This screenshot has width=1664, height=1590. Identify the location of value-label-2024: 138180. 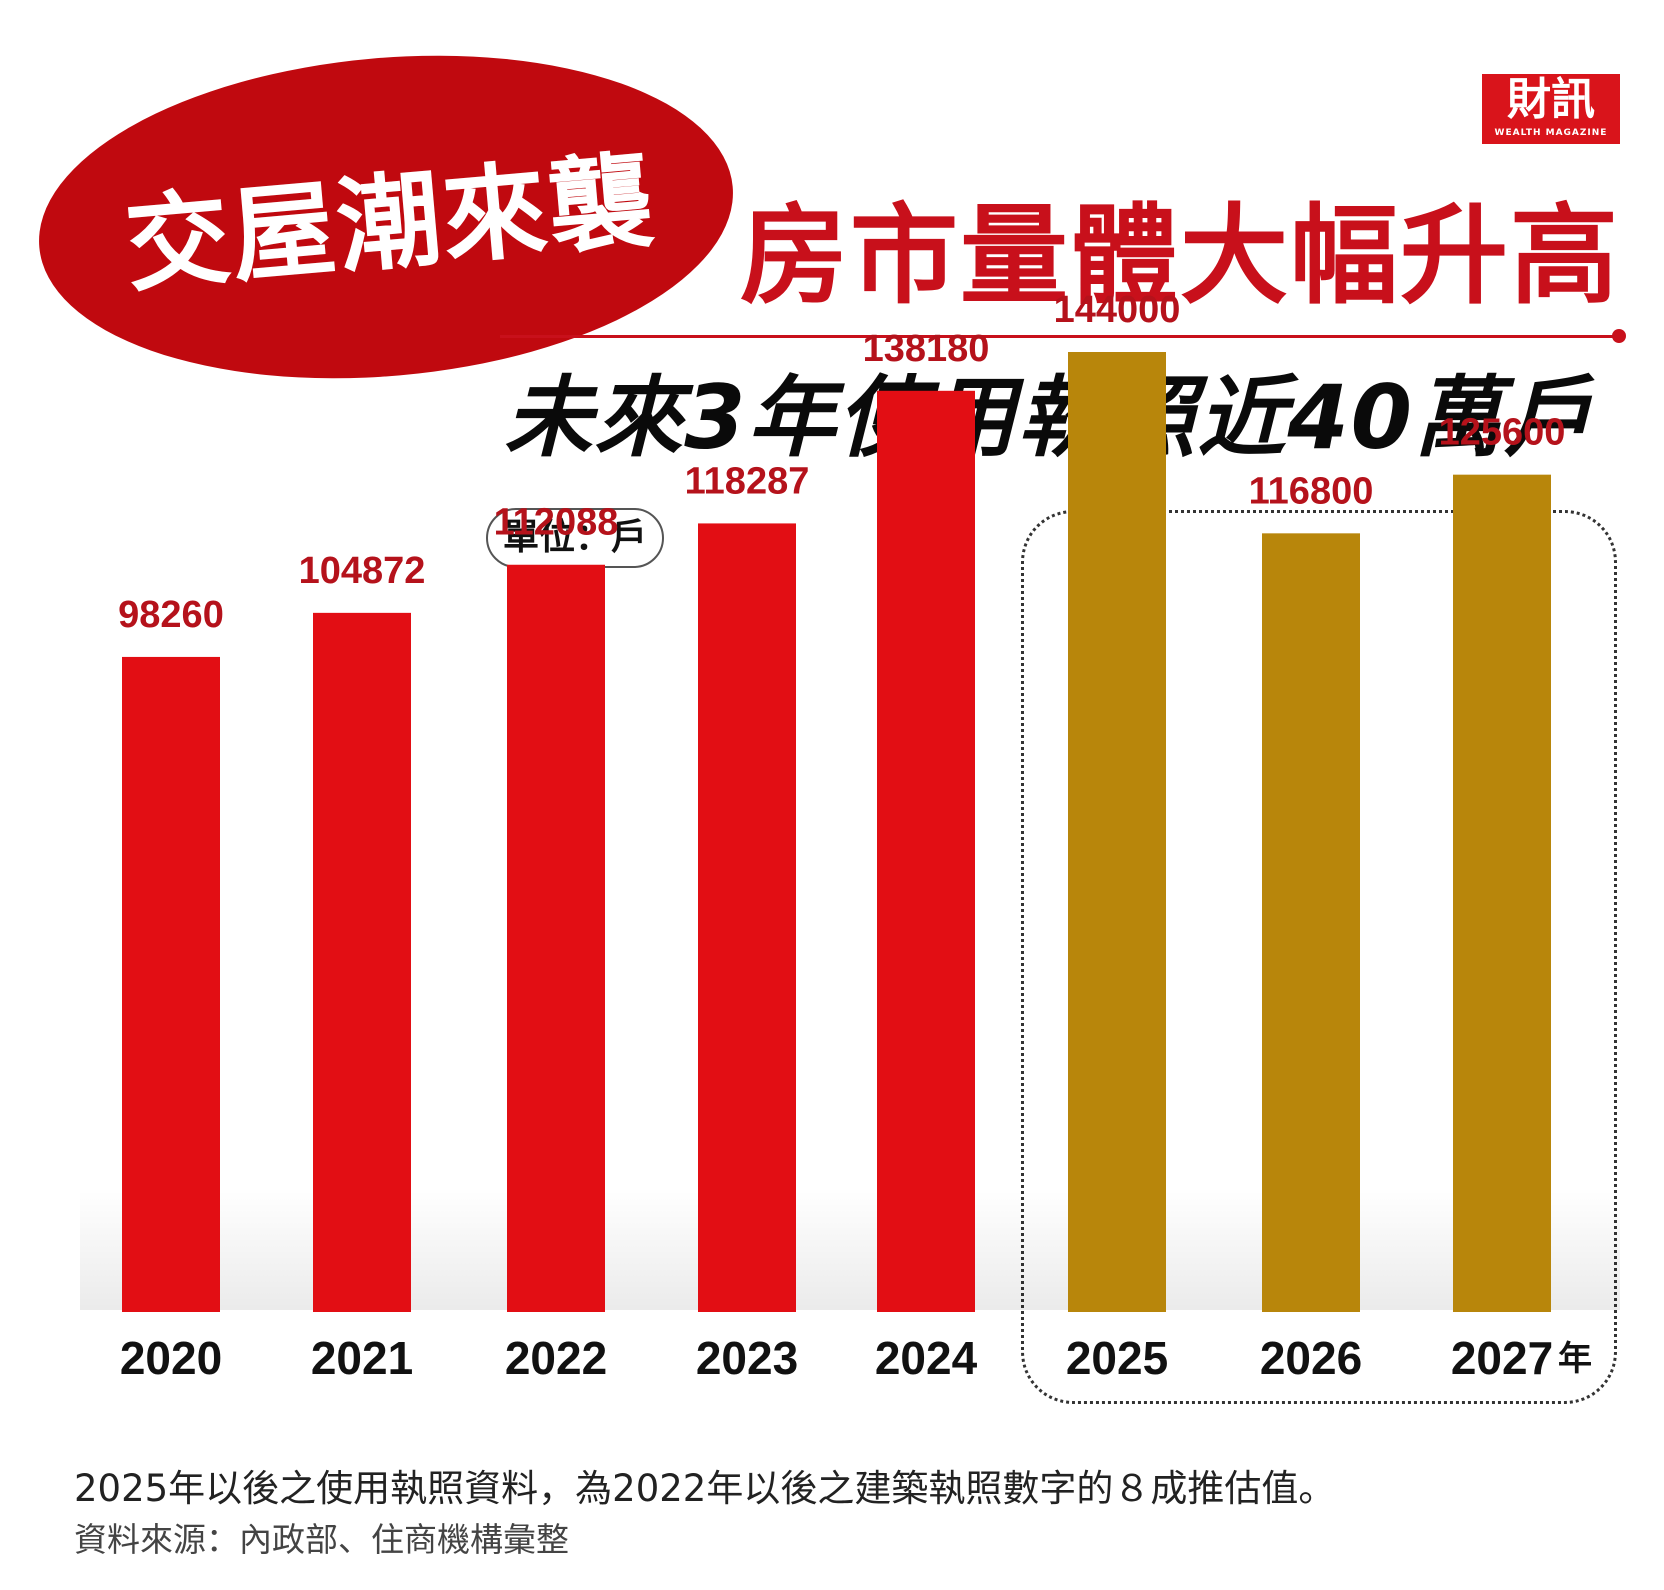
(926, 349).